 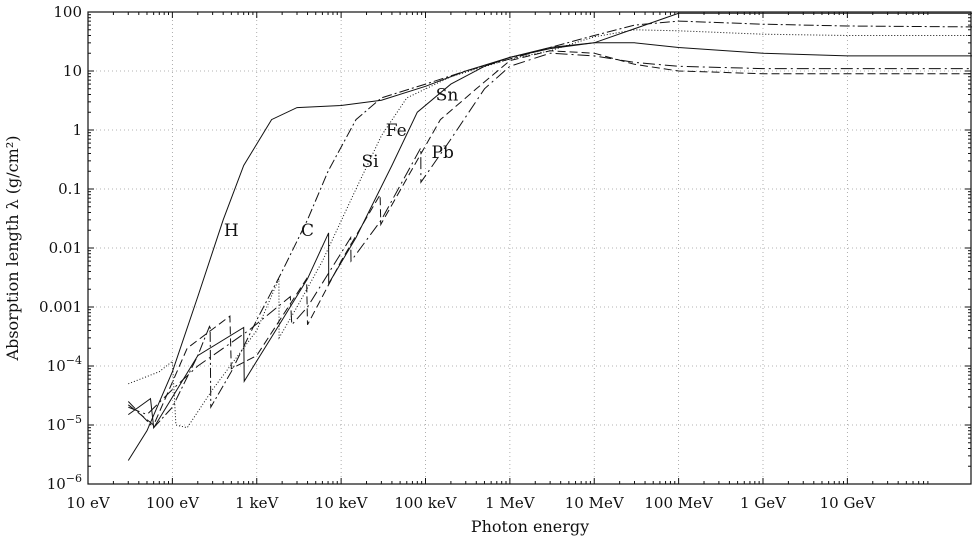 I want to click on series-label-si: Si, so click(x=370, y=162).